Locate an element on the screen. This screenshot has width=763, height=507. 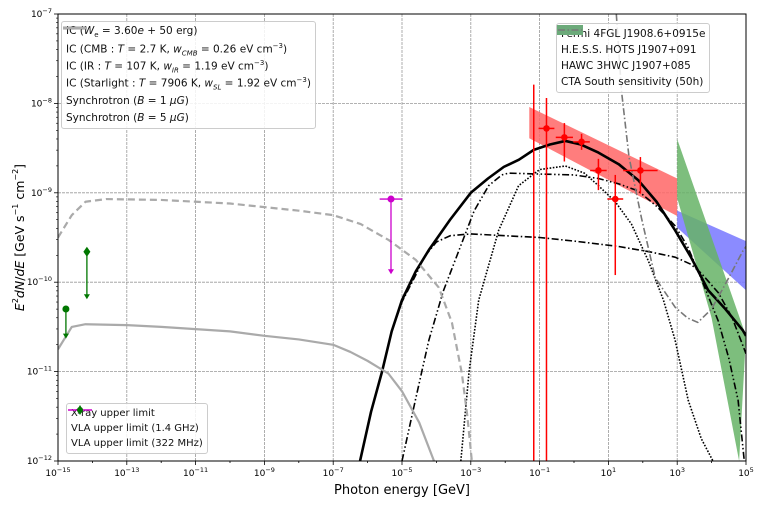
legend-item-sync_b5: Synchrotron (B = 5 μG) is located at coordinates (187, 76).